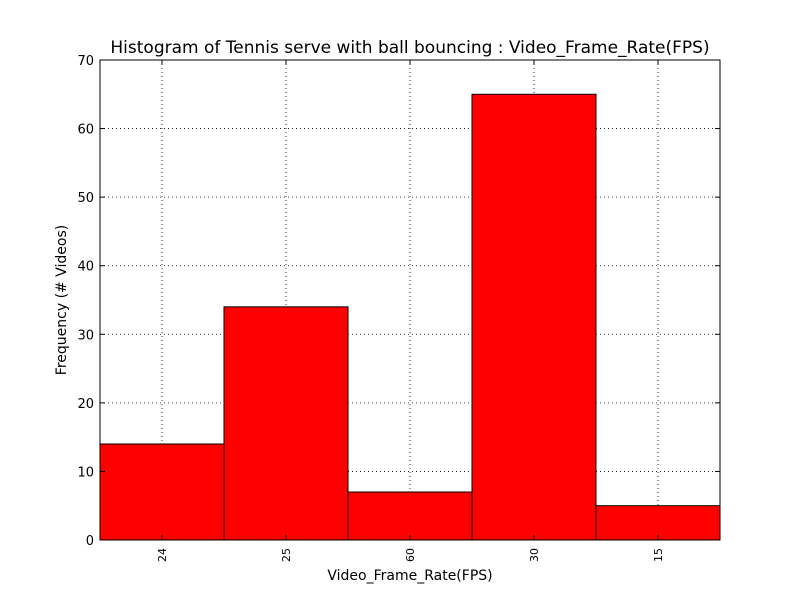 This screenshot has height=605, width=800. I want to click on y-tick-labels: 0 10 20 30 40 50 60 70, so click(85, 301).